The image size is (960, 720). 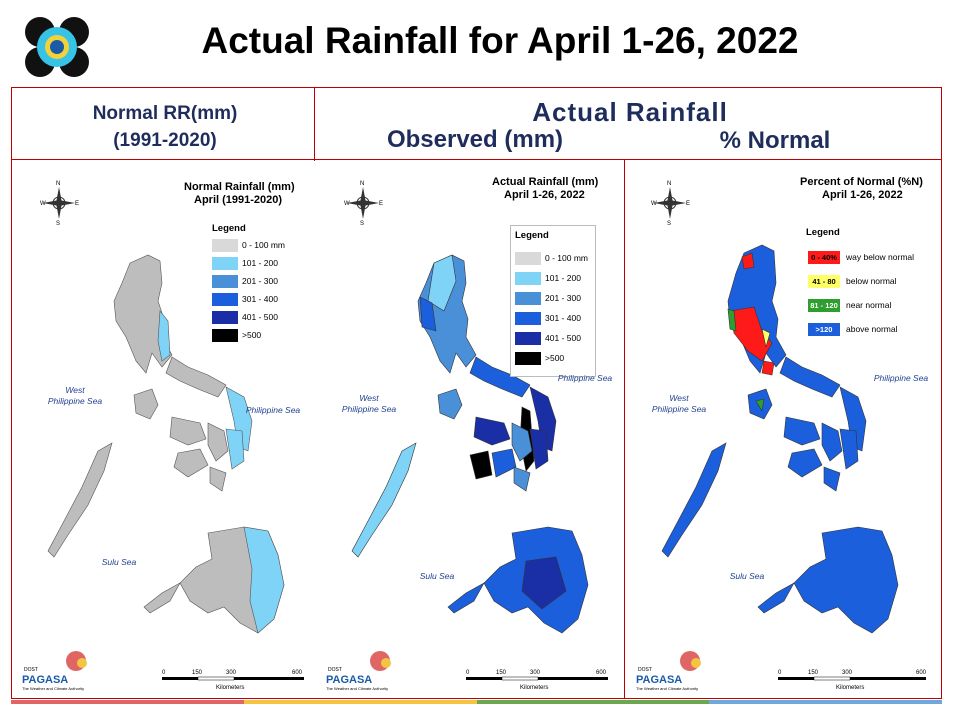 What do you see at coordinates (476, 702) in the screenshot?
I see `footer-color-band` at bounding box center [476, 702].